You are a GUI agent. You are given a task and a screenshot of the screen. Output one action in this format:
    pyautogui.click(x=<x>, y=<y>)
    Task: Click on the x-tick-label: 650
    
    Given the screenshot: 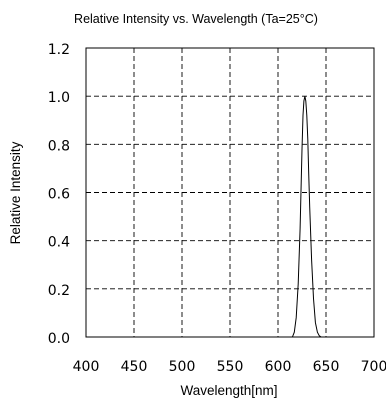 What is the action you would take?
    pyautogui.click(x=326, y=367)
    